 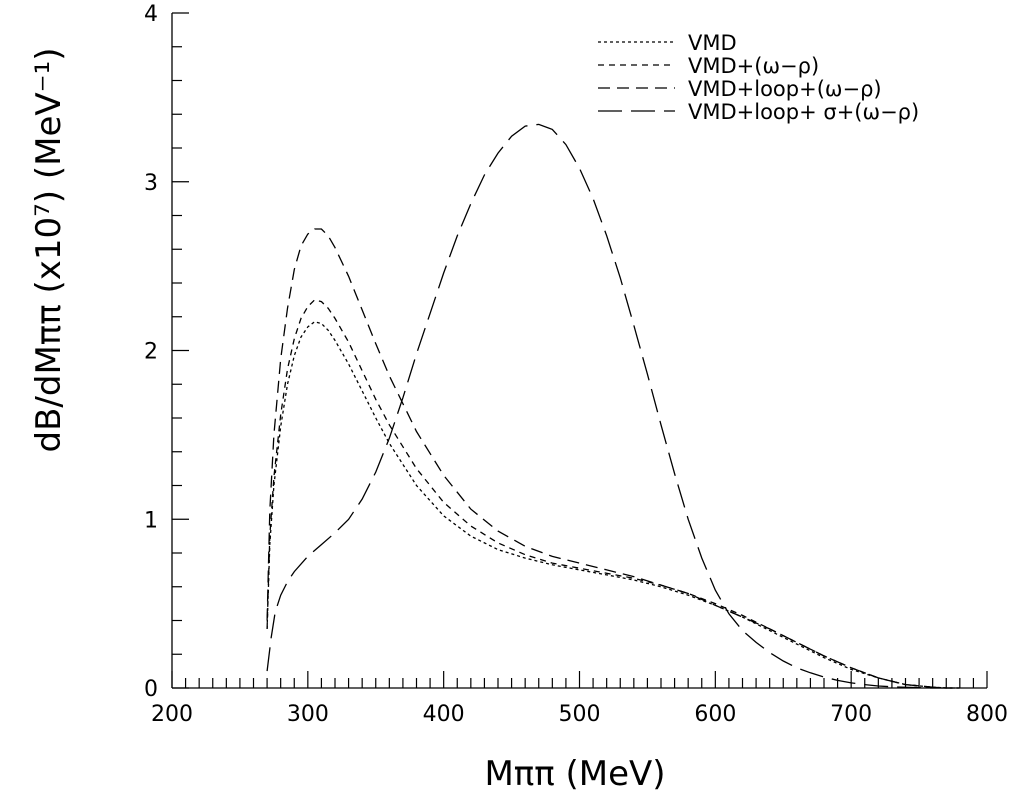 What do you see at coordinates (785, 89) in the screenshot?
I see `legend-label-3: VMD+loop+(ω−ρ)` at bounding box center [785, 89].